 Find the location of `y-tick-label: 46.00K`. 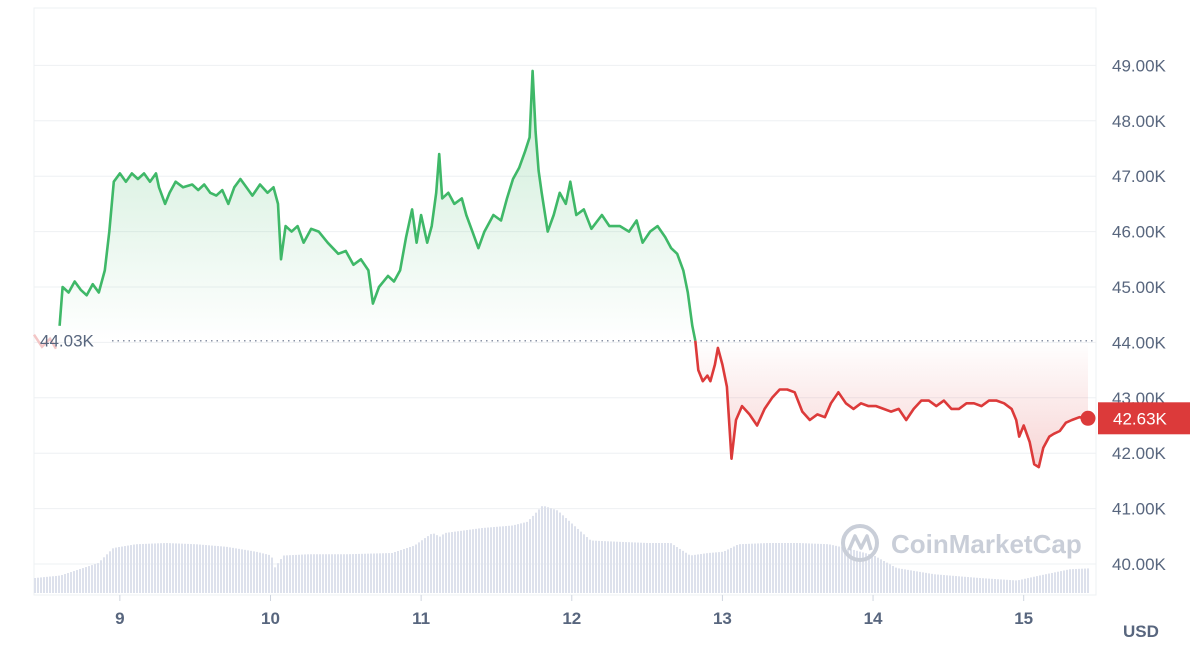

y-tick-label: 46.00K is located at coordinates (1139, 232).